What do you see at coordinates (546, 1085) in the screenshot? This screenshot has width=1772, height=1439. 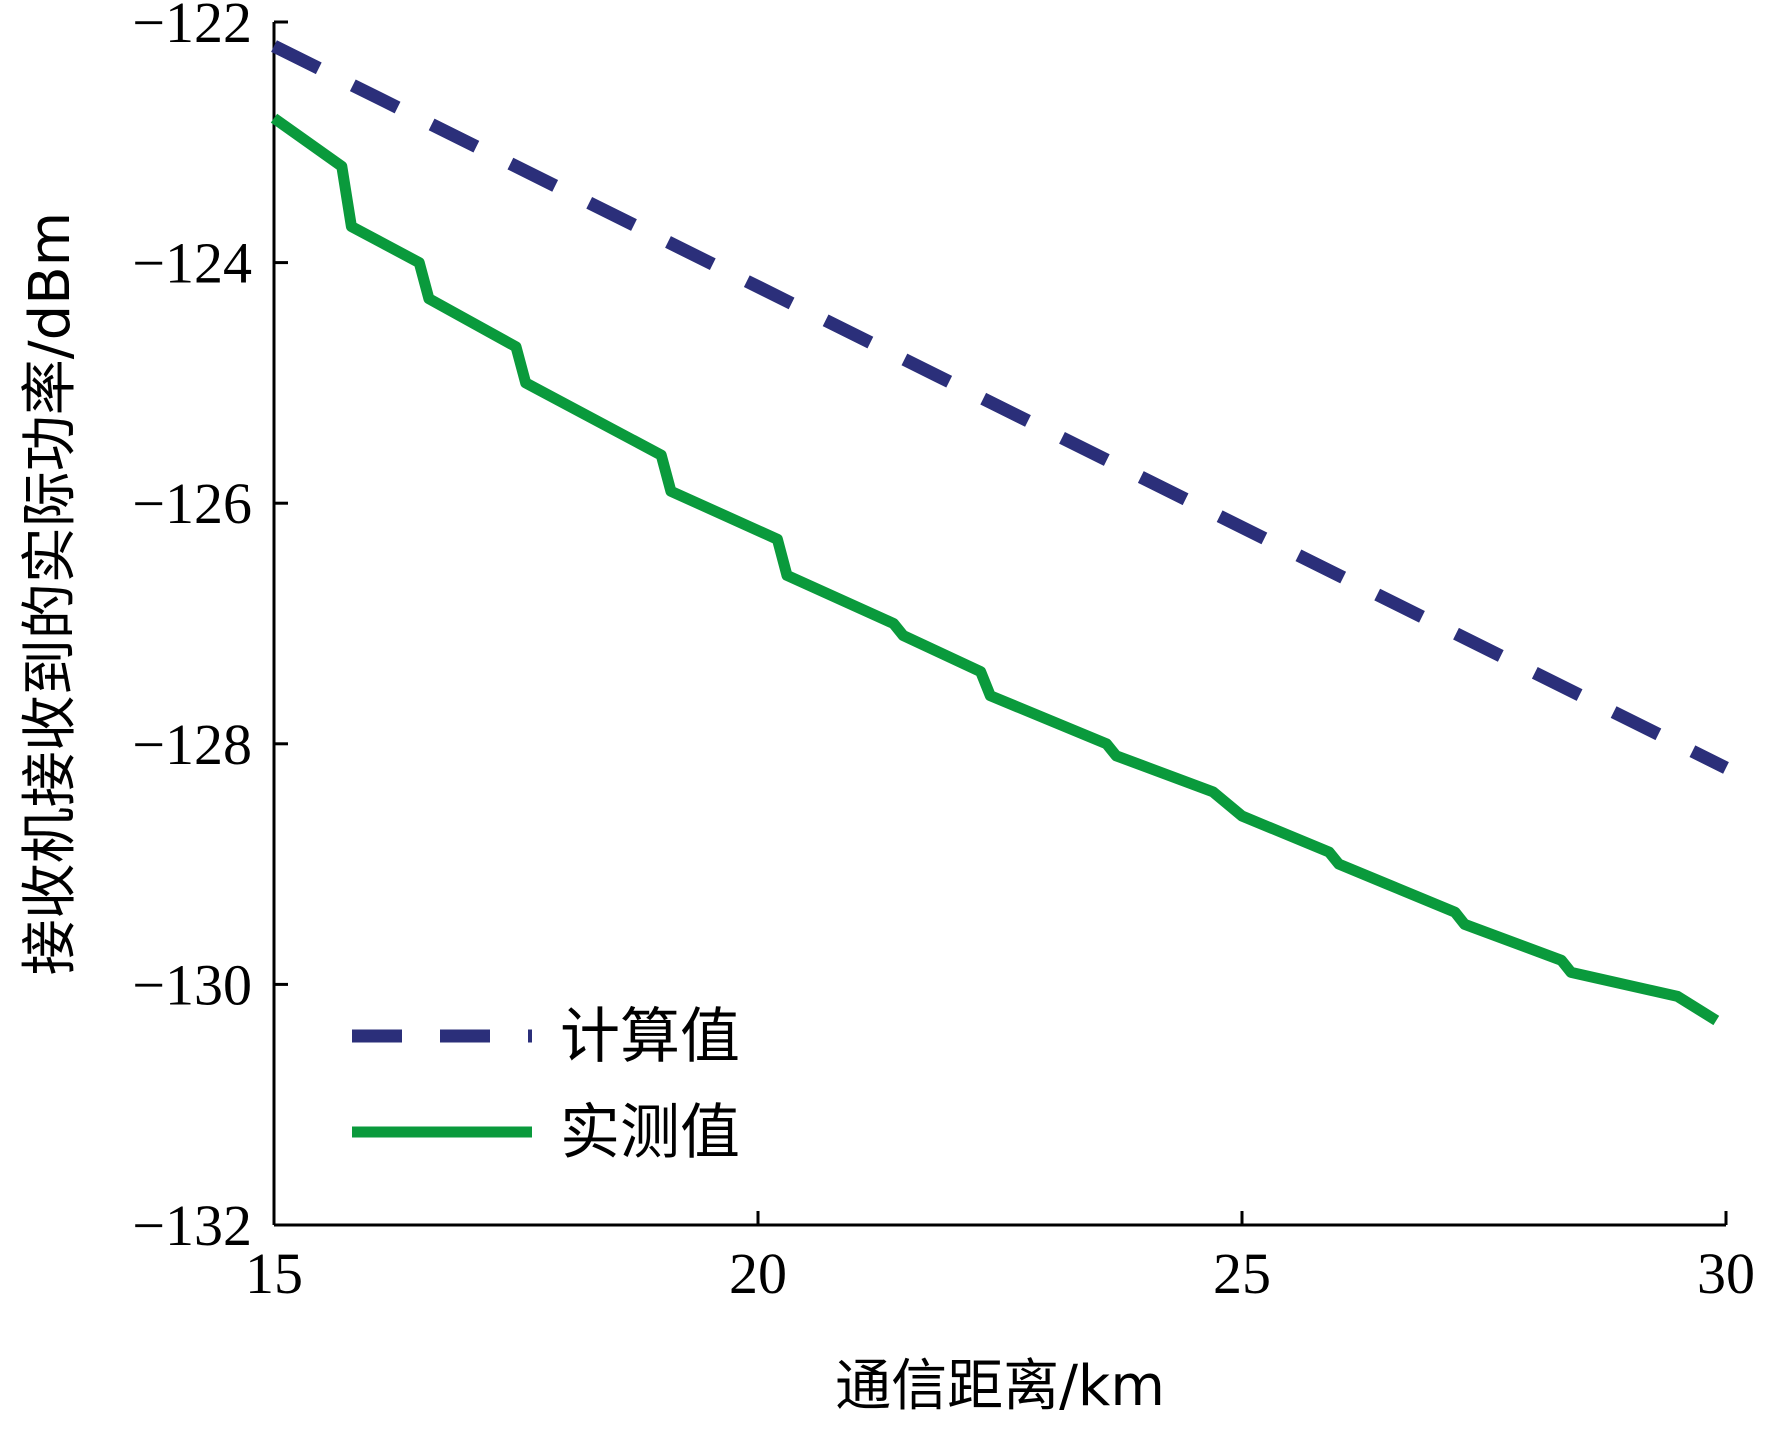 I see `legend: 计算值 实测值` at bounding box center [546, 1085].